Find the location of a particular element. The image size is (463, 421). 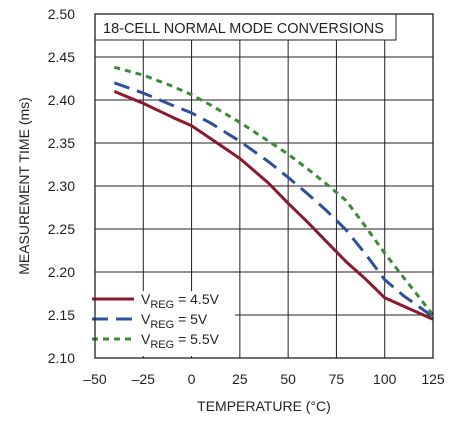

legend-background is located at coordinates (161, 323).